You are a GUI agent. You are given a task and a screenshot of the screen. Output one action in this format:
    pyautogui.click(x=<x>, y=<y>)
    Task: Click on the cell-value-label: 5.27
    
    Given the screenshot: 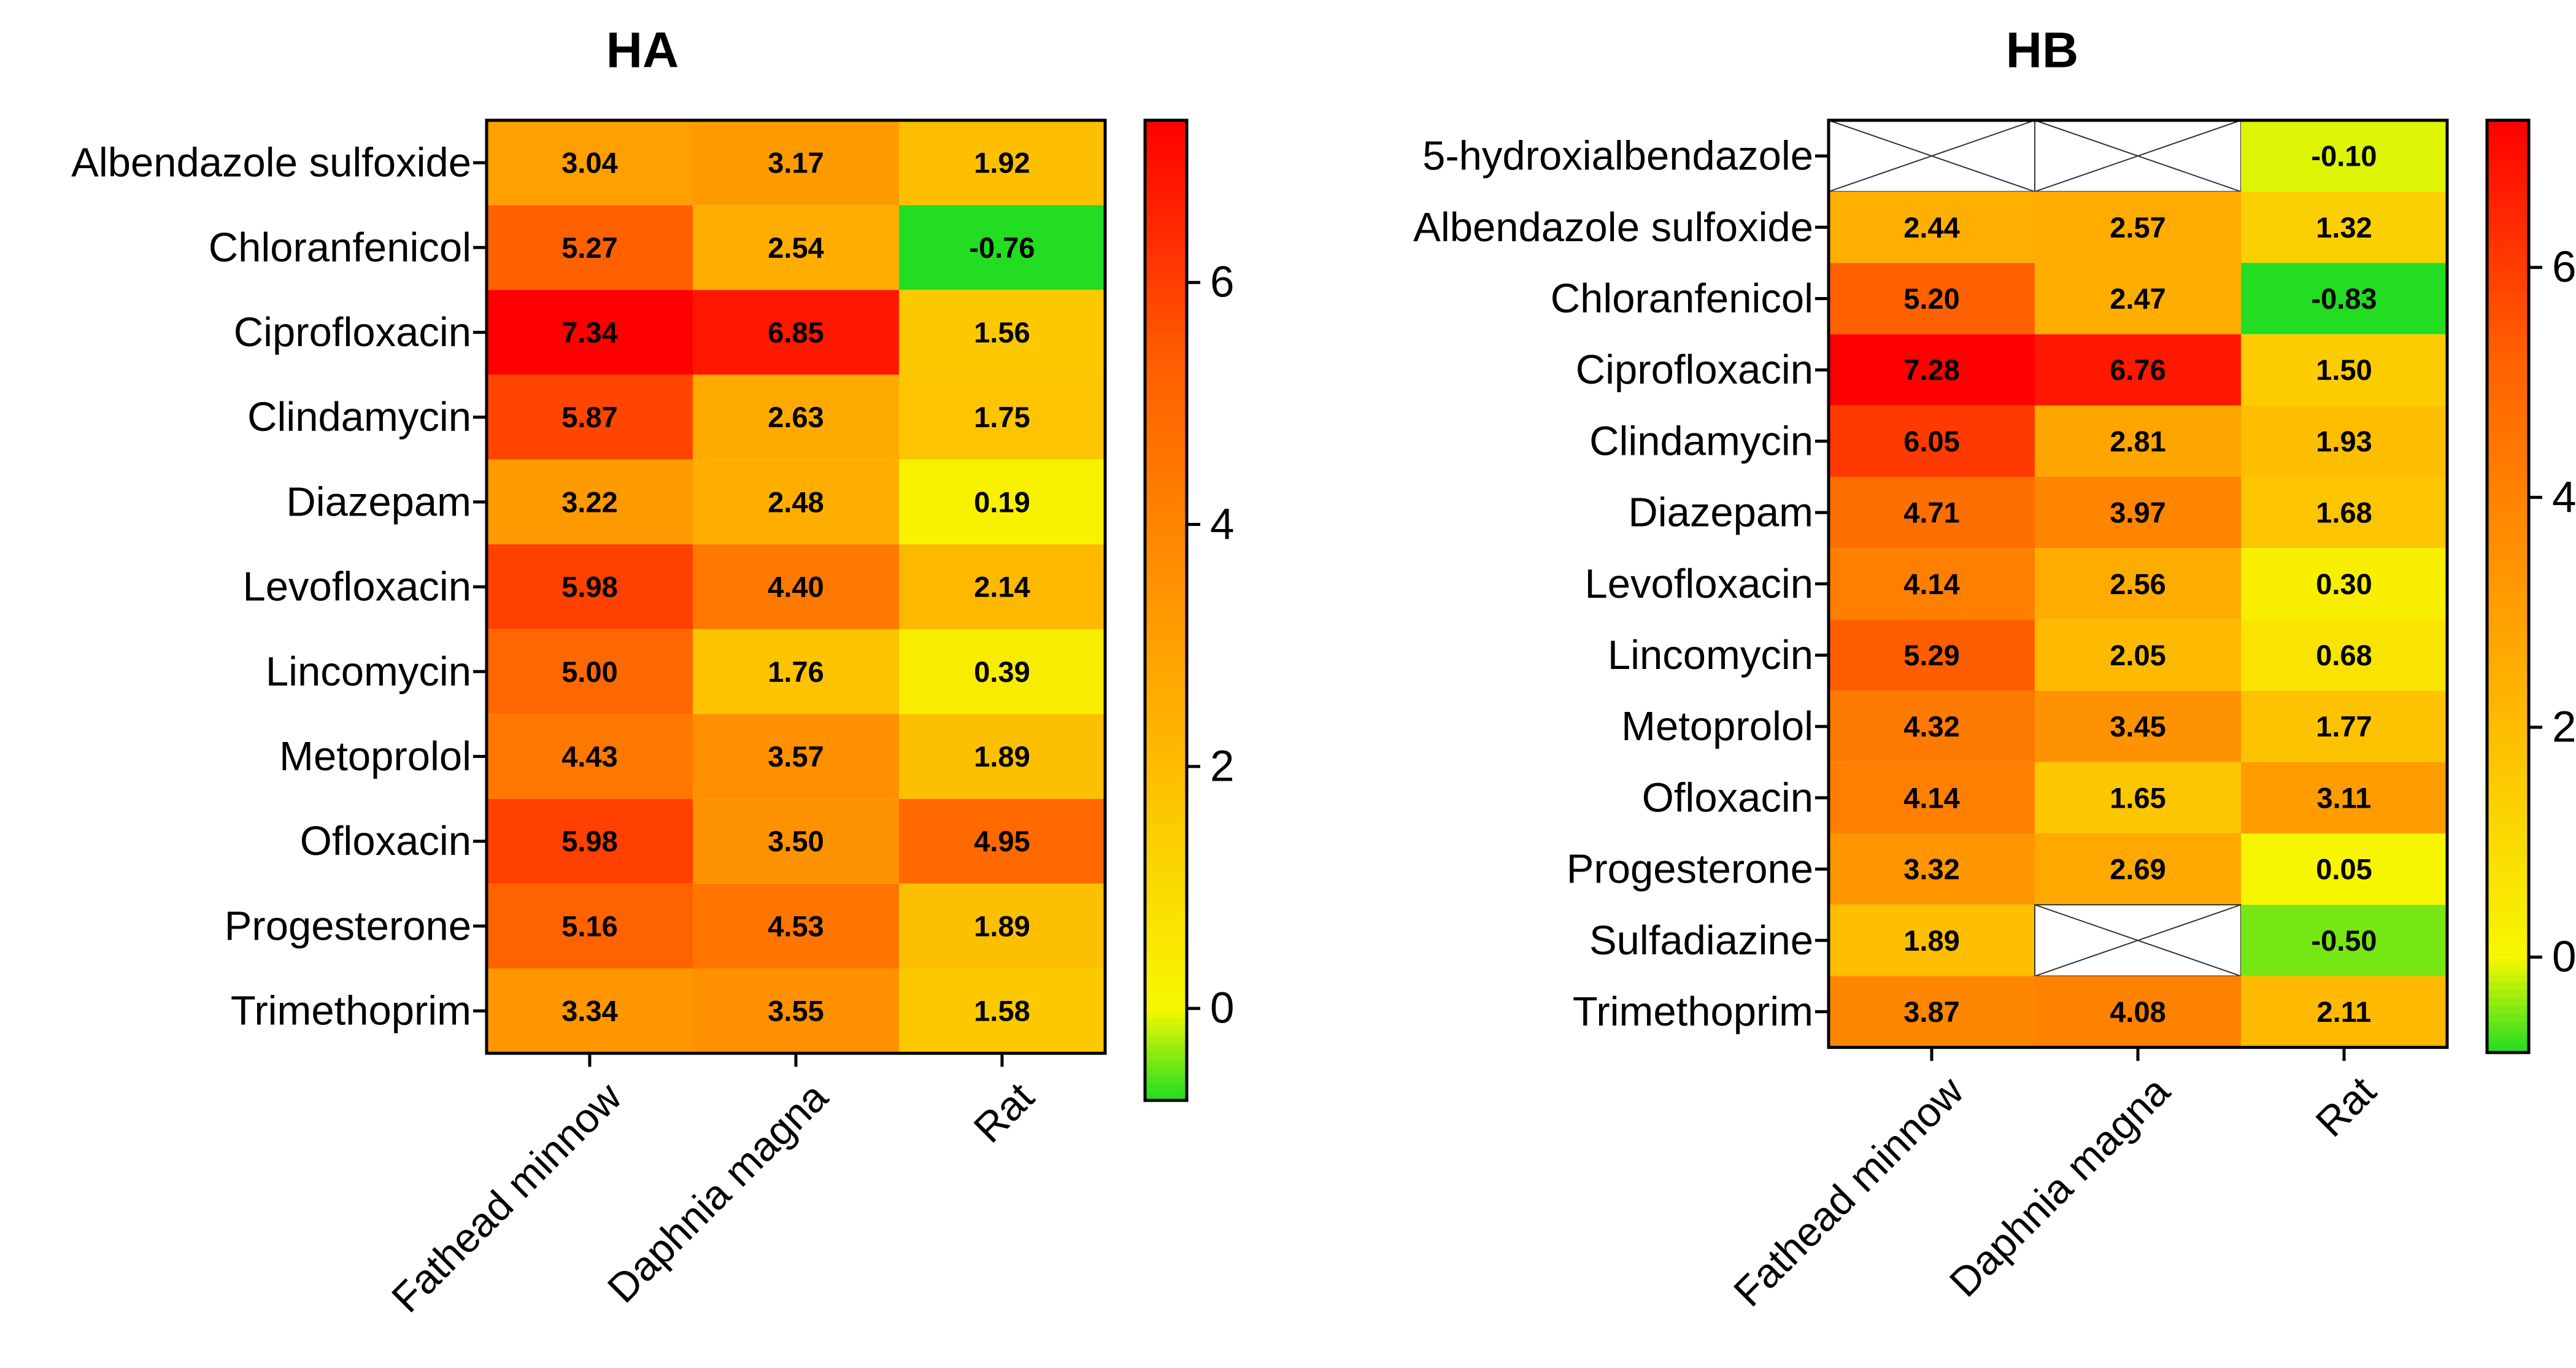 What is the action you would take?
    pyautogui.click(x=589, y=247)
    